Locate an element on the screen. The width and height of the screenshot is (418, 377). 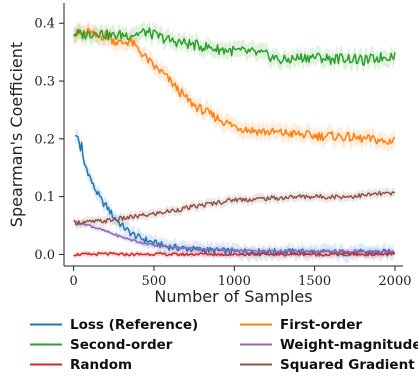
legend-label: Squared Gradient is located at coordinates (347, 365).